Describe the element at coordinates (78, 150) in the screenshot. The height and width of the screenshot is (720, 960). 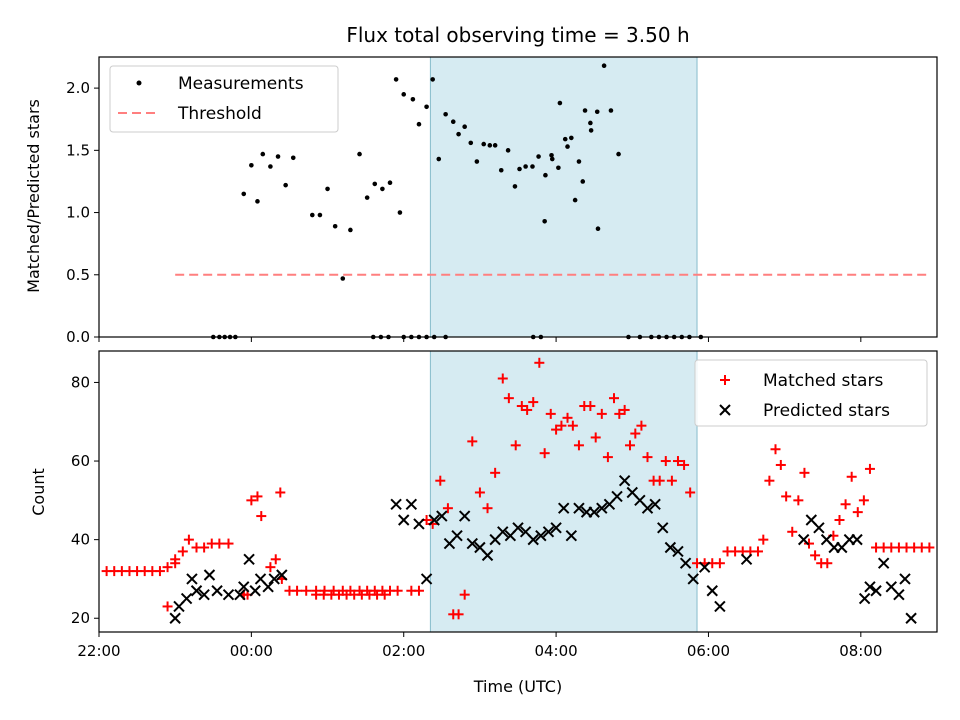
I see `y-tick-label: 1.5` at that location.